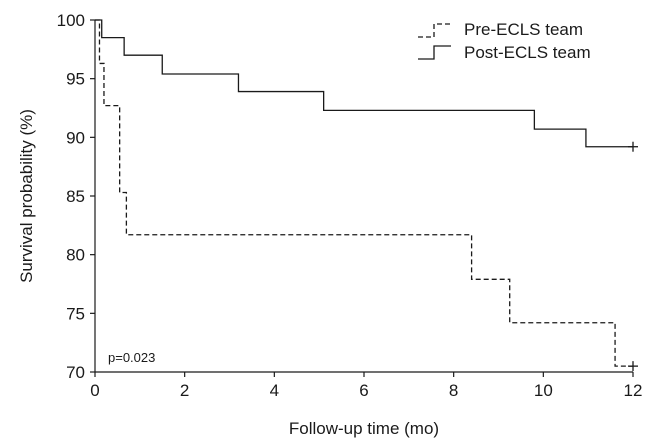 Image resolution: width=656 pixels, height=443 pixels. What do you see at coordinates (75, 137) in the screenshot?
I see `y-tick-label: 90` at bounding box center [75, 137].